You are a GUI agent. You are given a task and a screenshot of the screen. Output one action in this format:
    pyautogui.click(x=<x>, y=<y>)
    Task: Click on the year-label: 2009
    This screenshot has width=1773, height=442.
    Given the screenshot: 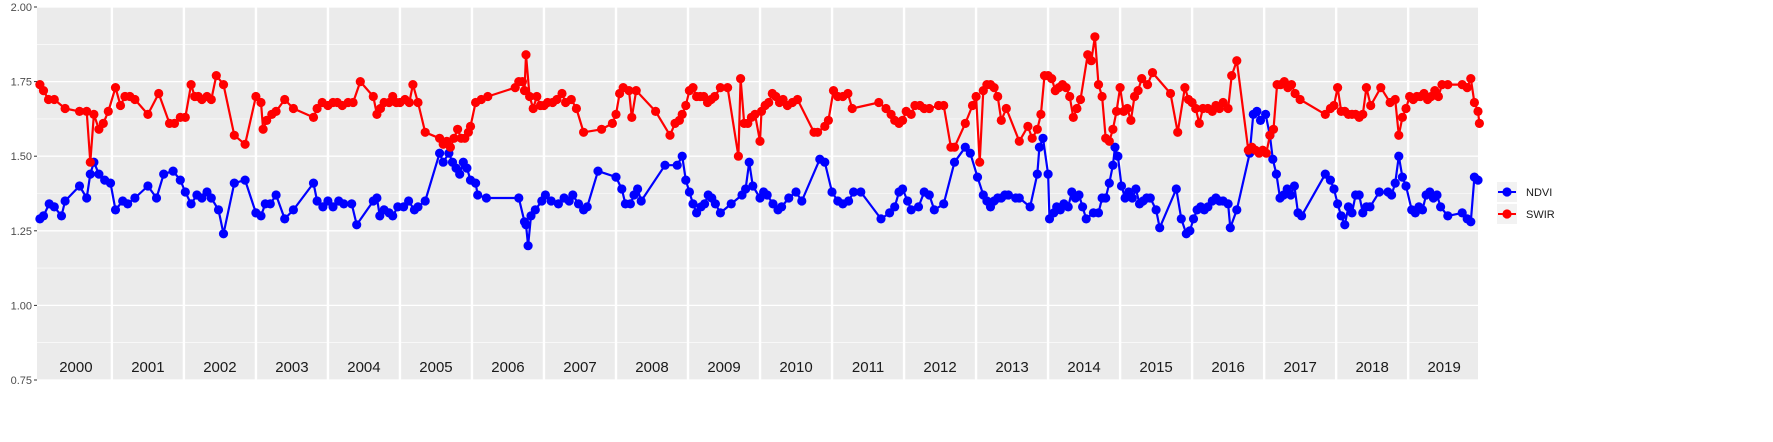 What is the action you would take?
    pyautogui.click(x=723, y=367)
    